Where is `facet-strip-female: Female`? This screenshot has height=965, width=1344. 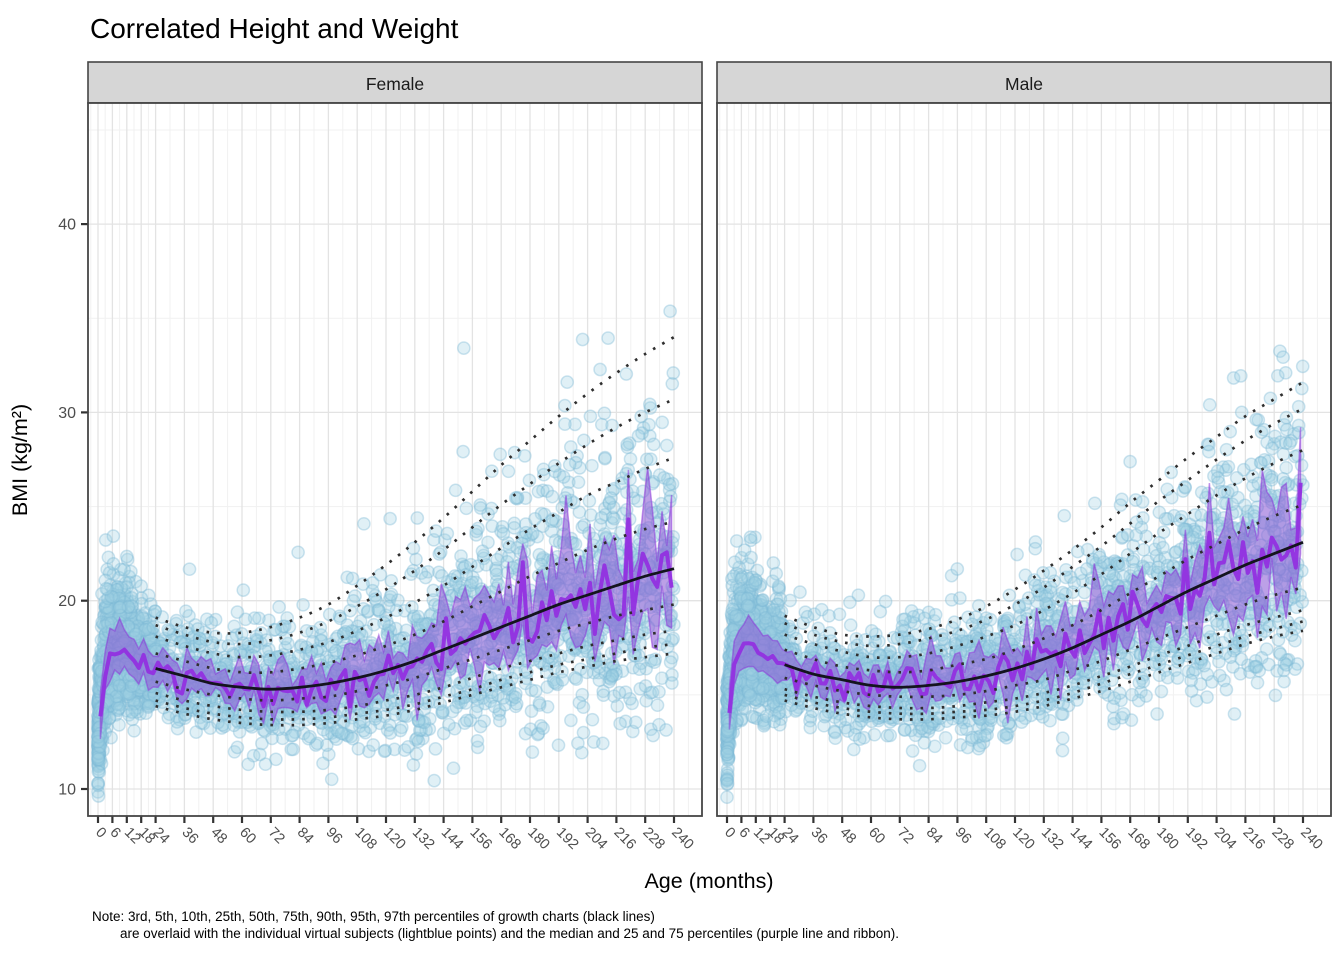
facet-strip-female: Female is located at coordinates (395, 82).